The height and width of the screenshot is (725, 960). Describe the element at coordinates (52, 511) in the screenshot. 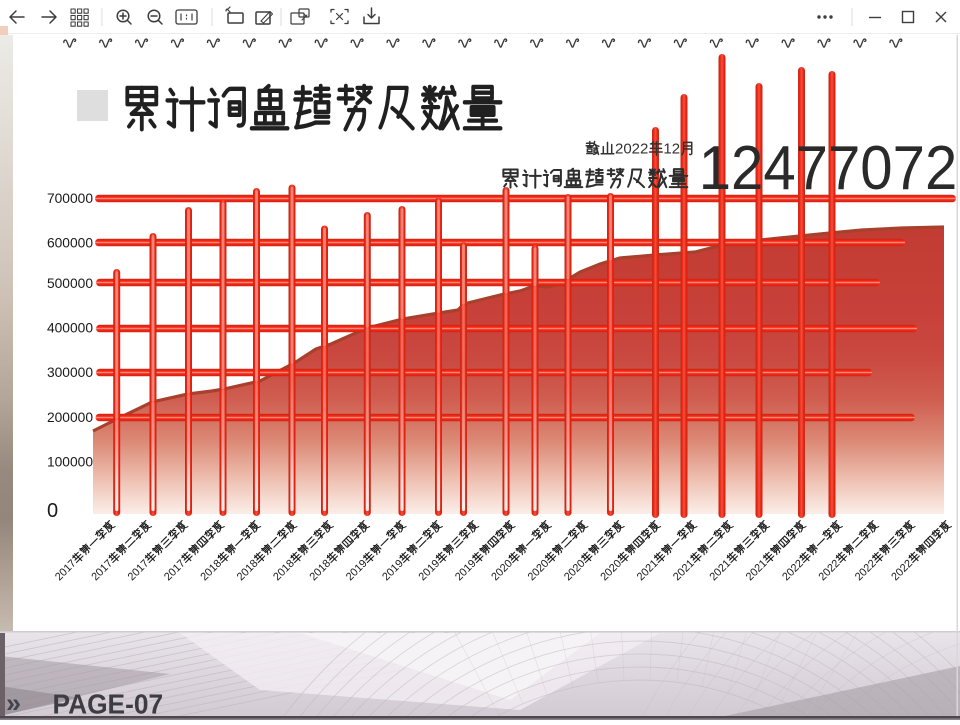

I see `svg-text: 0` at that location.